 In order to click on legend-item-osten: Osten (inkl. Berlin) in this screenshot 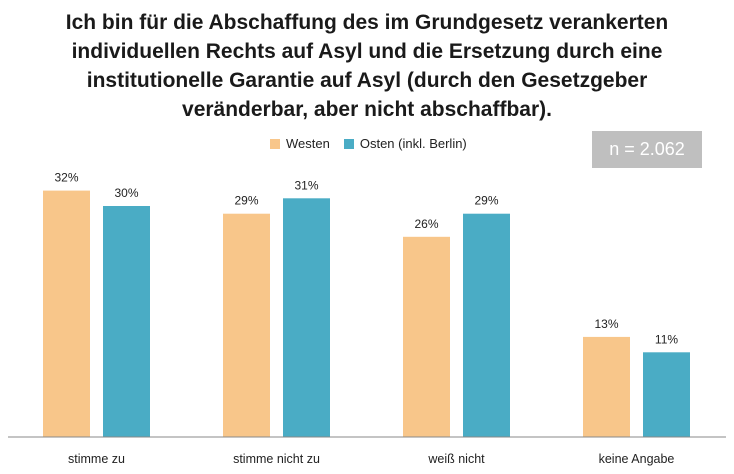, I will do `click(405, 143)`.